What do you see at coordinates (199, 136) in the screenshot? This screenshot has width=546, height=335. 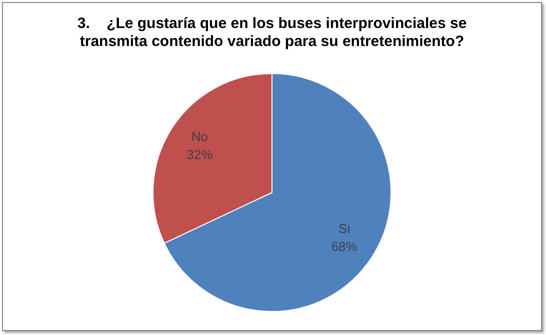 I see `slice-label: No` at bounding box center [199, 136].